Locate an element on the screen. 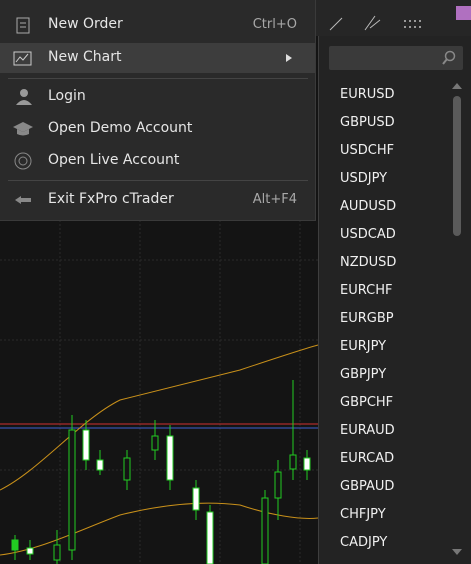  symbol-item: EURJPY is located at coordinates (363, 346).